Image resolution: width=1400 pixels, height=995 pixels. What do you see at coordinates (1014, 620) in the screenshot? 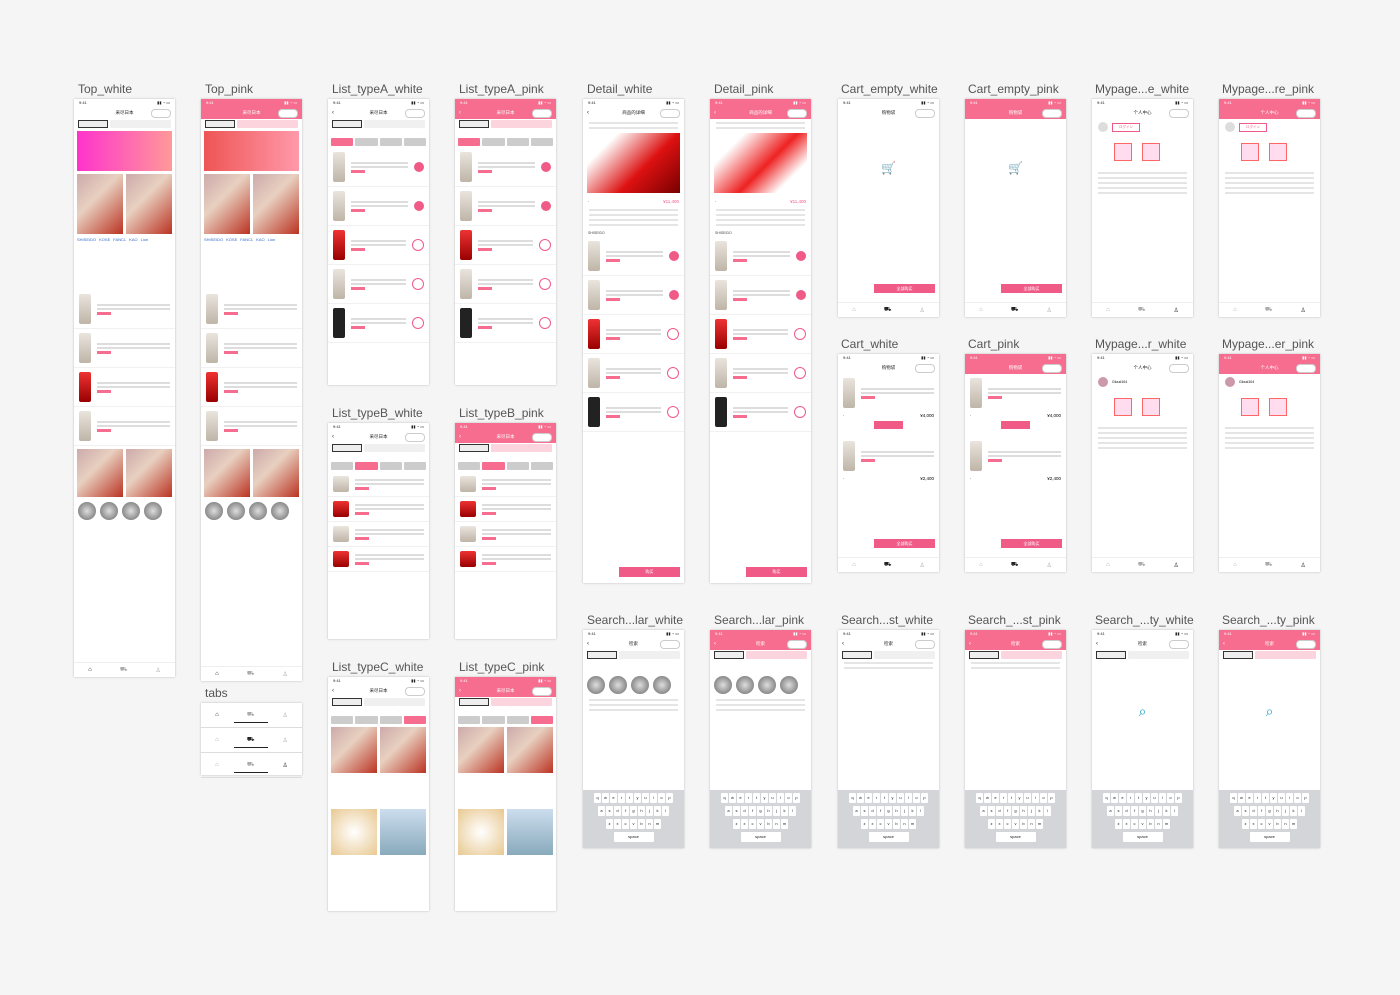
I see `board-title: Search_...st_pink` at bounding box center [1014, 620].